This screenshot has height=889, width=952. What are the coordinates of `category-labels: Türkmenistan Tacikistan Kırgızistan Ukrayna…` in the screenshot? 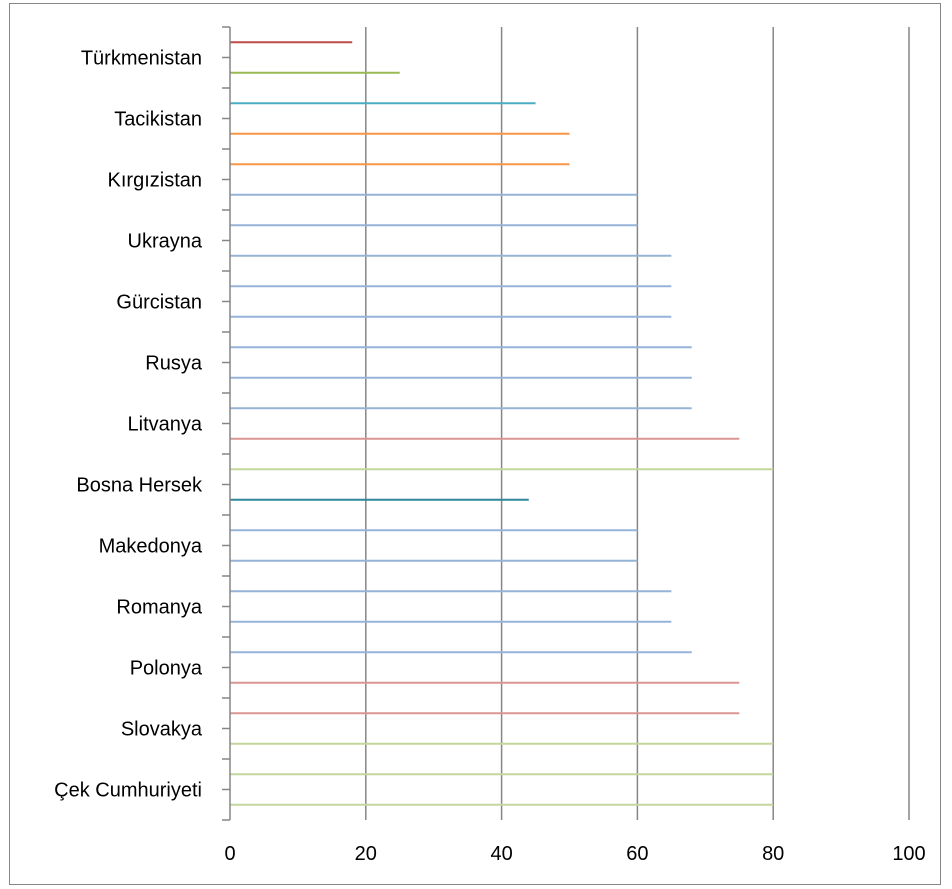 It's located at (128, 425).